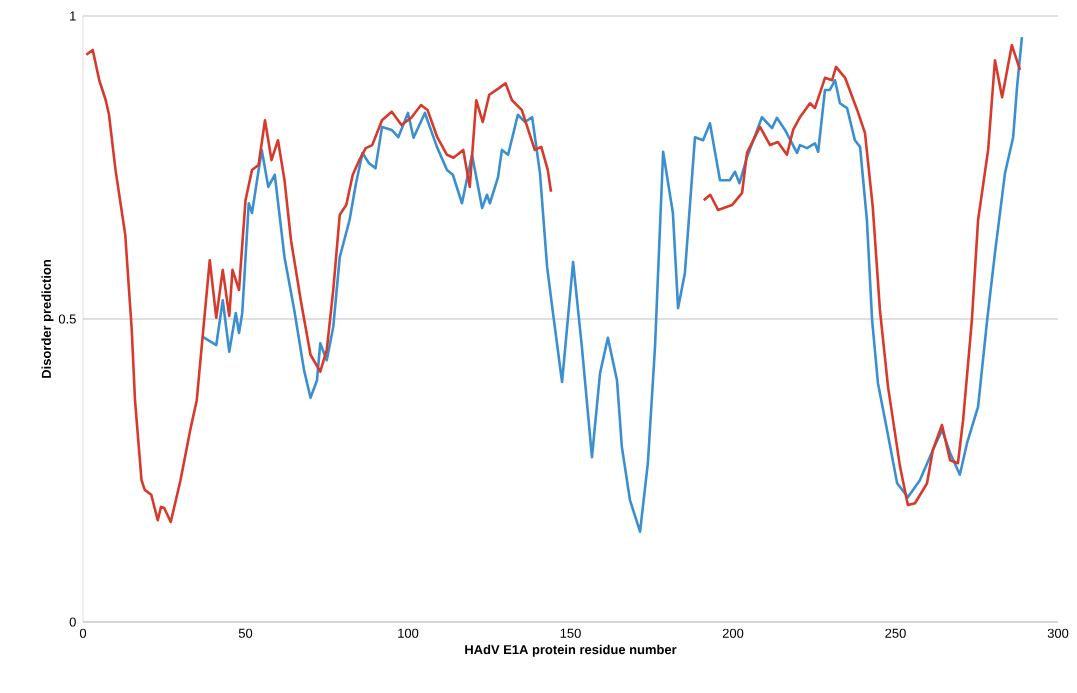 This screenshot has height=693, width=1077. I want to click on x-tick-label: 50, so click(245, 633).